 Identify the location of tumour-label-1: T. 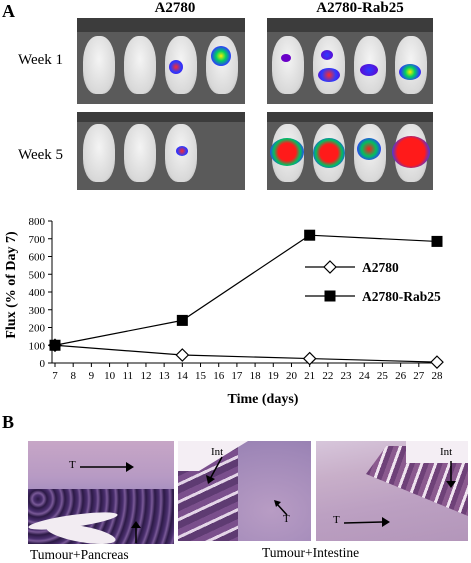
(72, 465).